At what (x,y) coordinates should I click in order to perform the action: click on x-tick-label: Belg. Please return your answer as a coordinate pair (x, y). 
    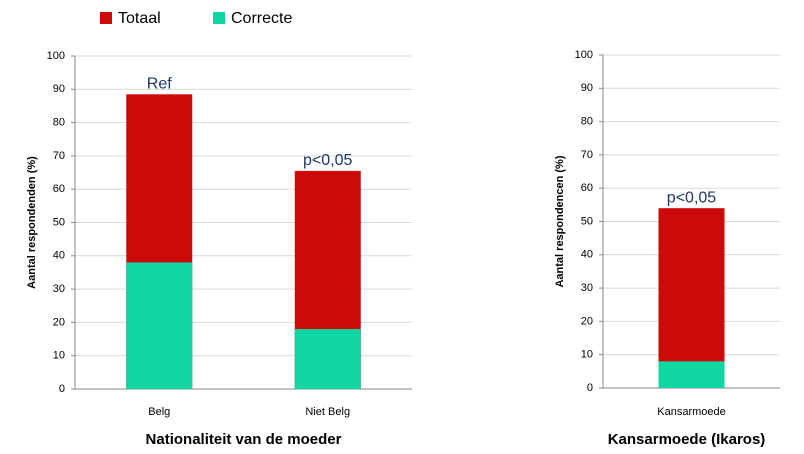
    Looking at the image, I should click on (159, 412).